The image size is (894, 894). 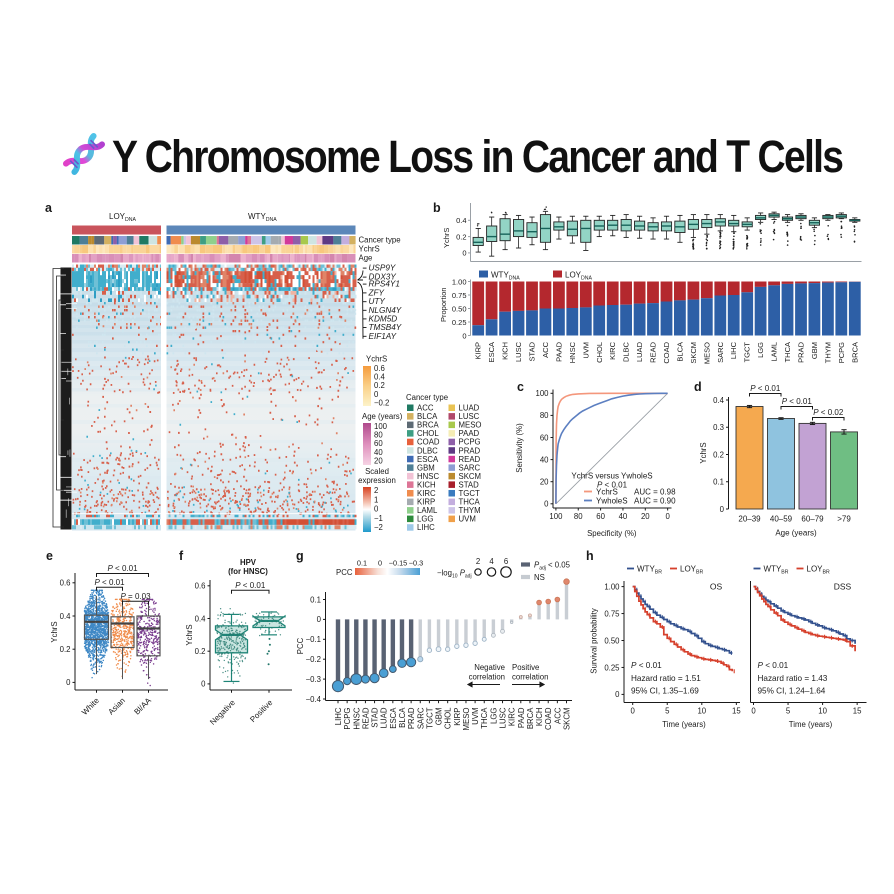 What do you see at coordinates (378, 527) in the screenshot?
I see `svg-text: −2` at bounding box center [378, 527].